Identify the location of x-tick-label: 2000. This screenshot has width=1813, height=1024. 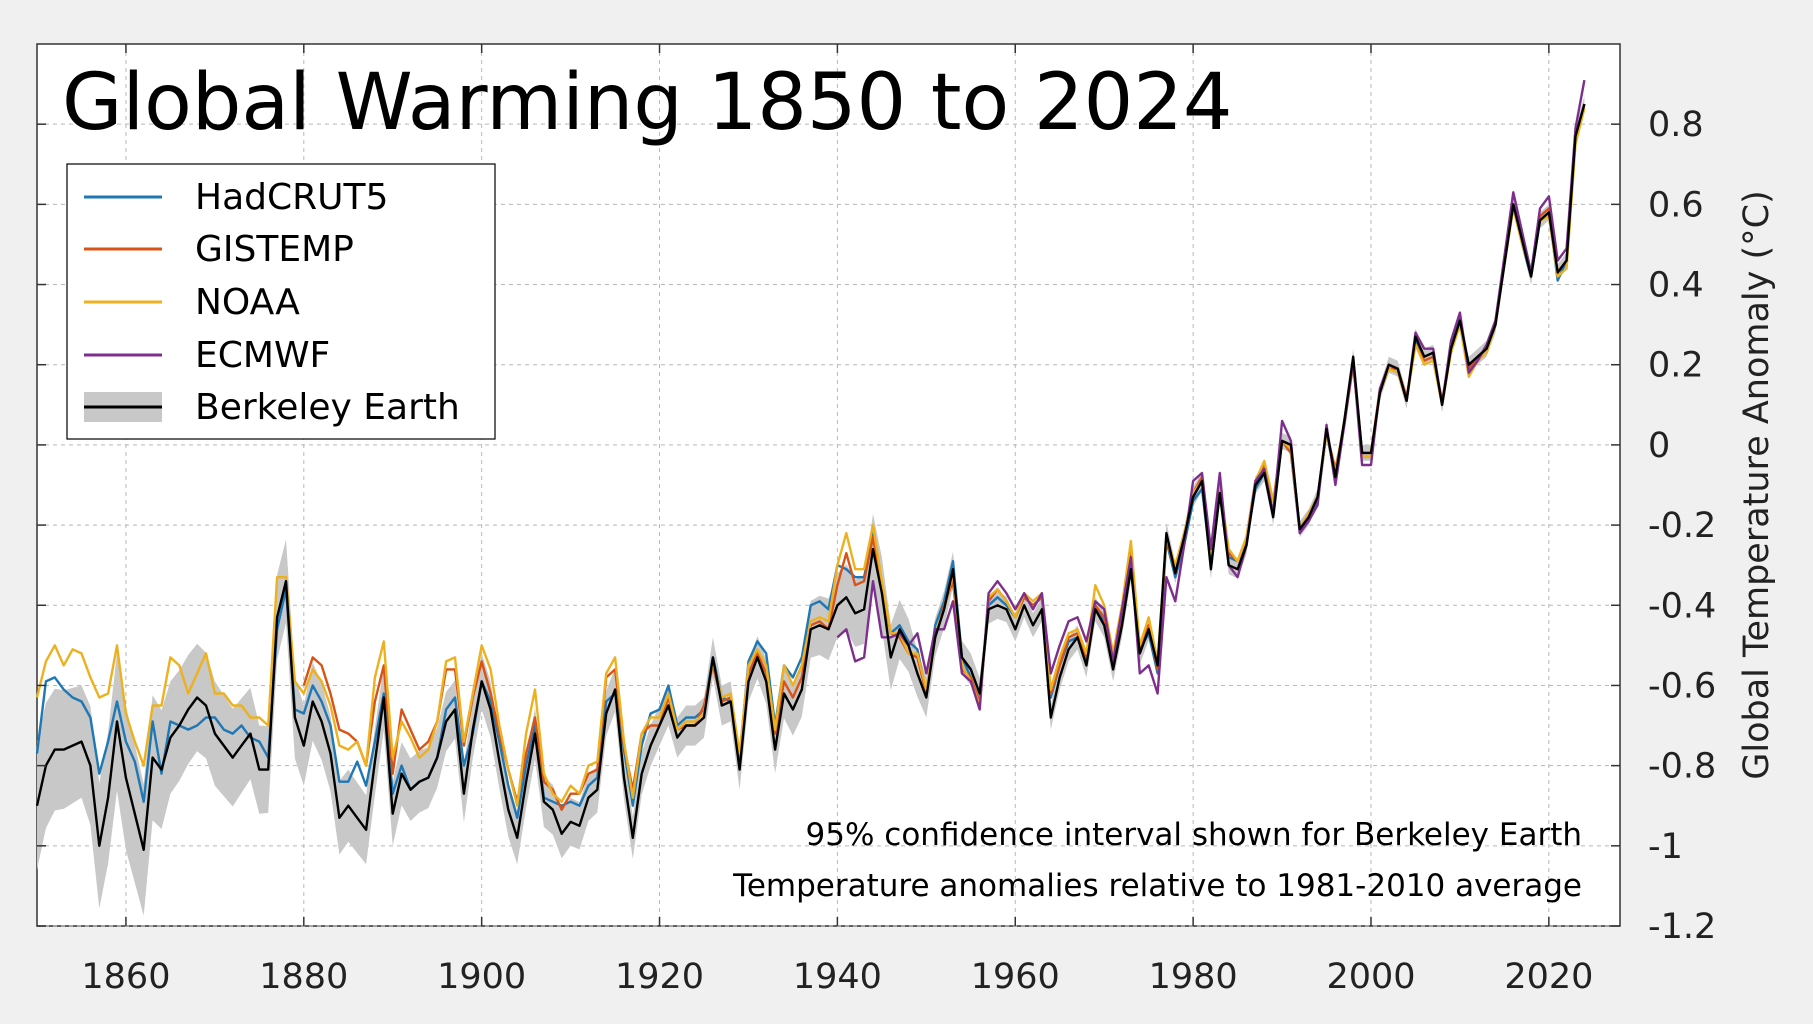
(1370, 977).